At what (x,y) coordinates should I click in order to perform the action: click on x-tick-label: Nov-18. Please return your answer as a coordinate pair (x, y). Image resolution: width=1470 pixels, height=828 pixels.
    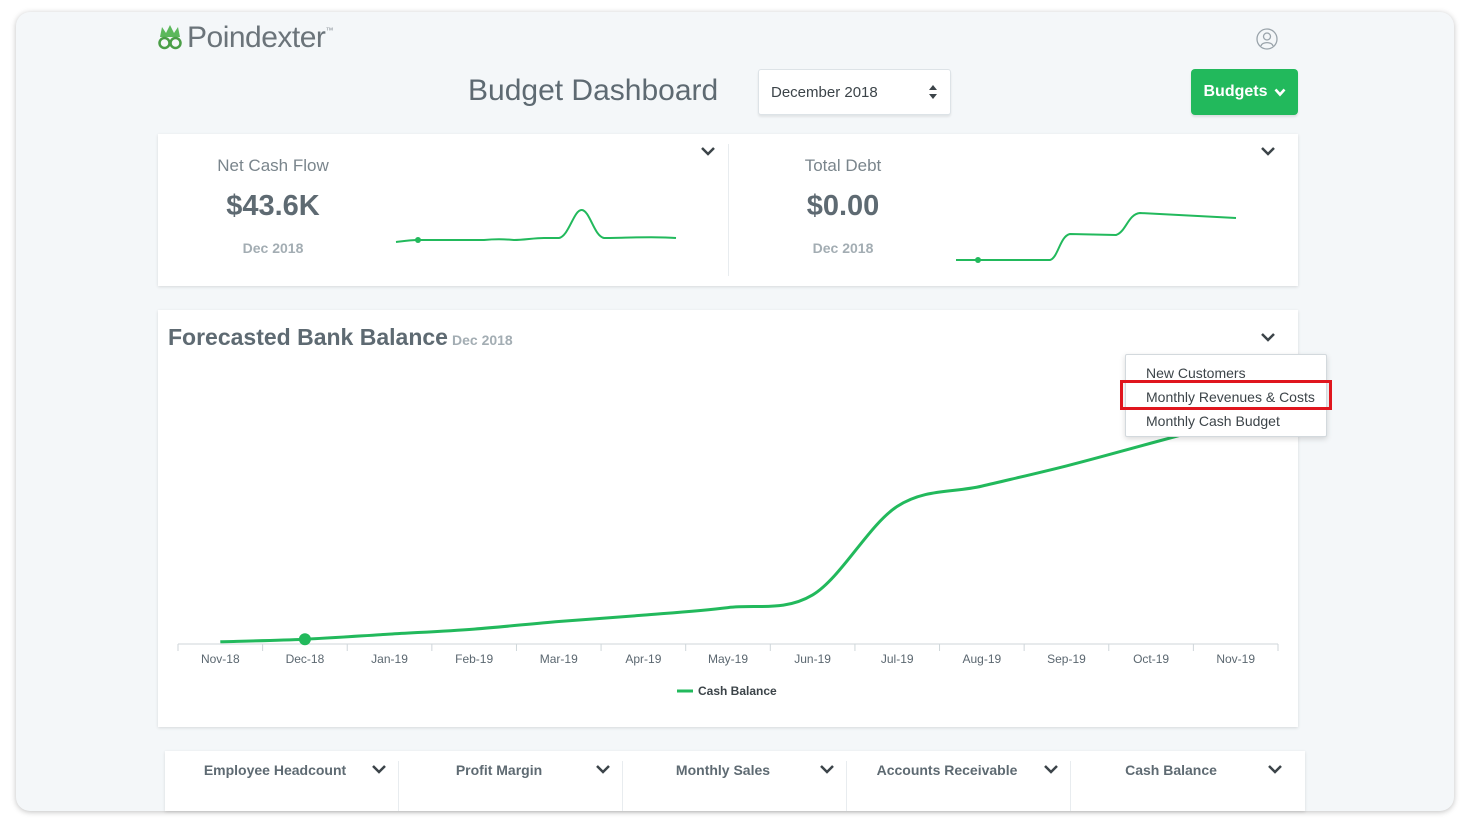
    Looking at the image, I should click on (220, 659).